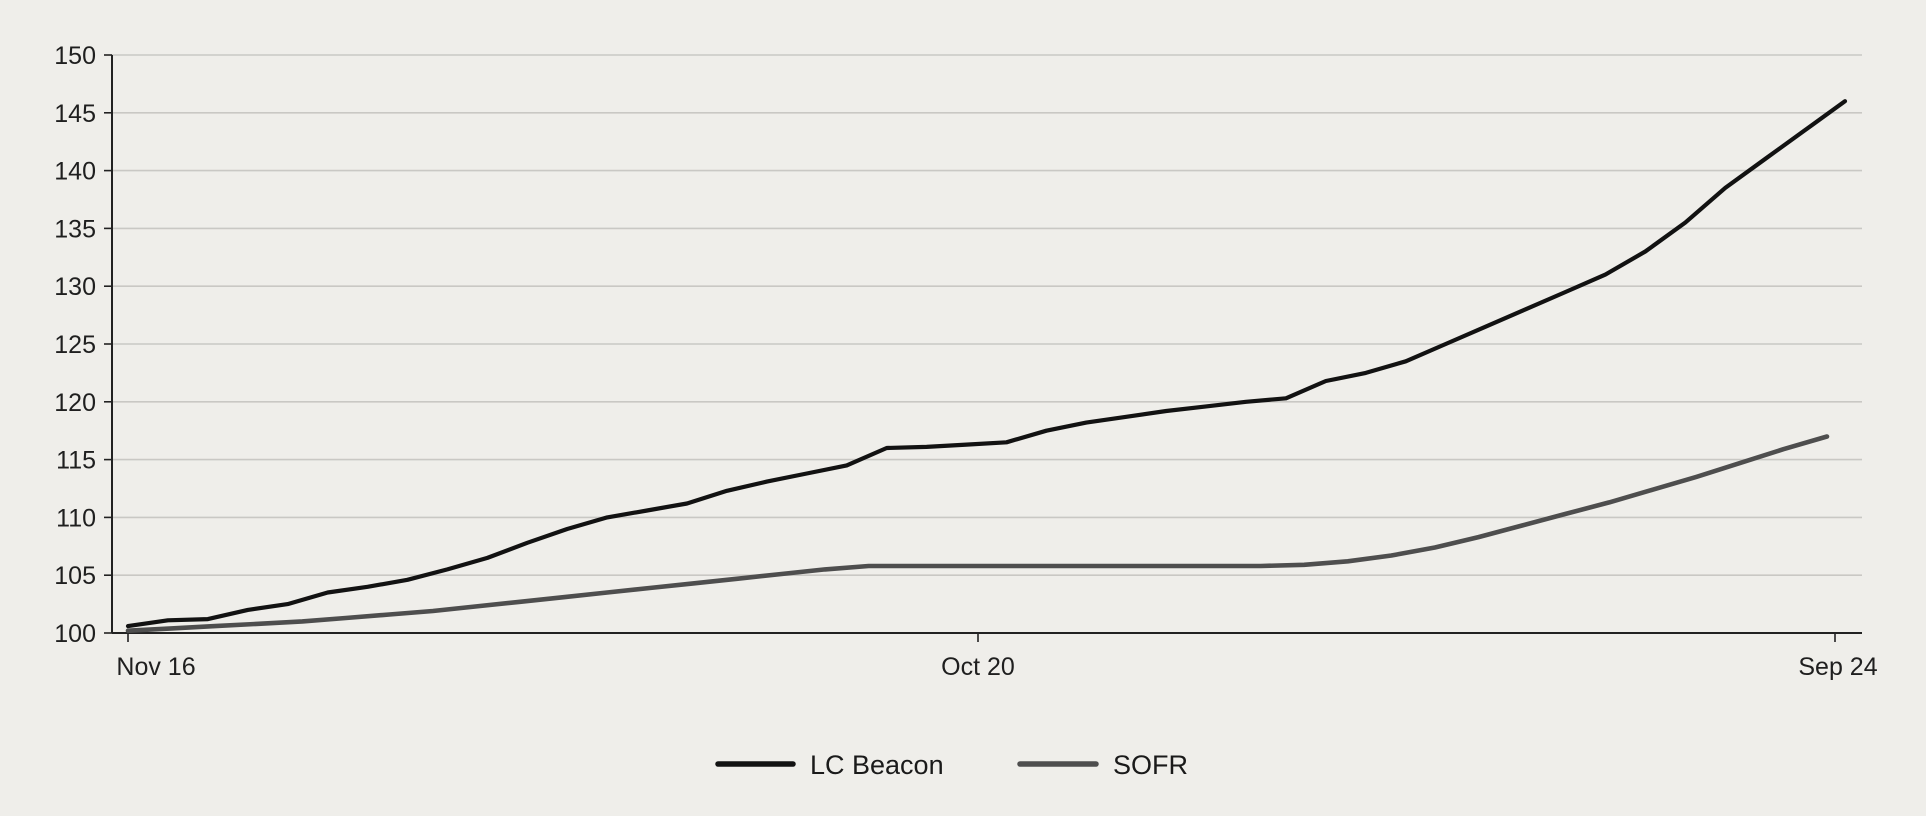 The height and width of the screenshot is (816, 1926). Describe the element at coordinates (155, 667) in the screenshot. I see `x-tick-label: Nov 16` at that location.